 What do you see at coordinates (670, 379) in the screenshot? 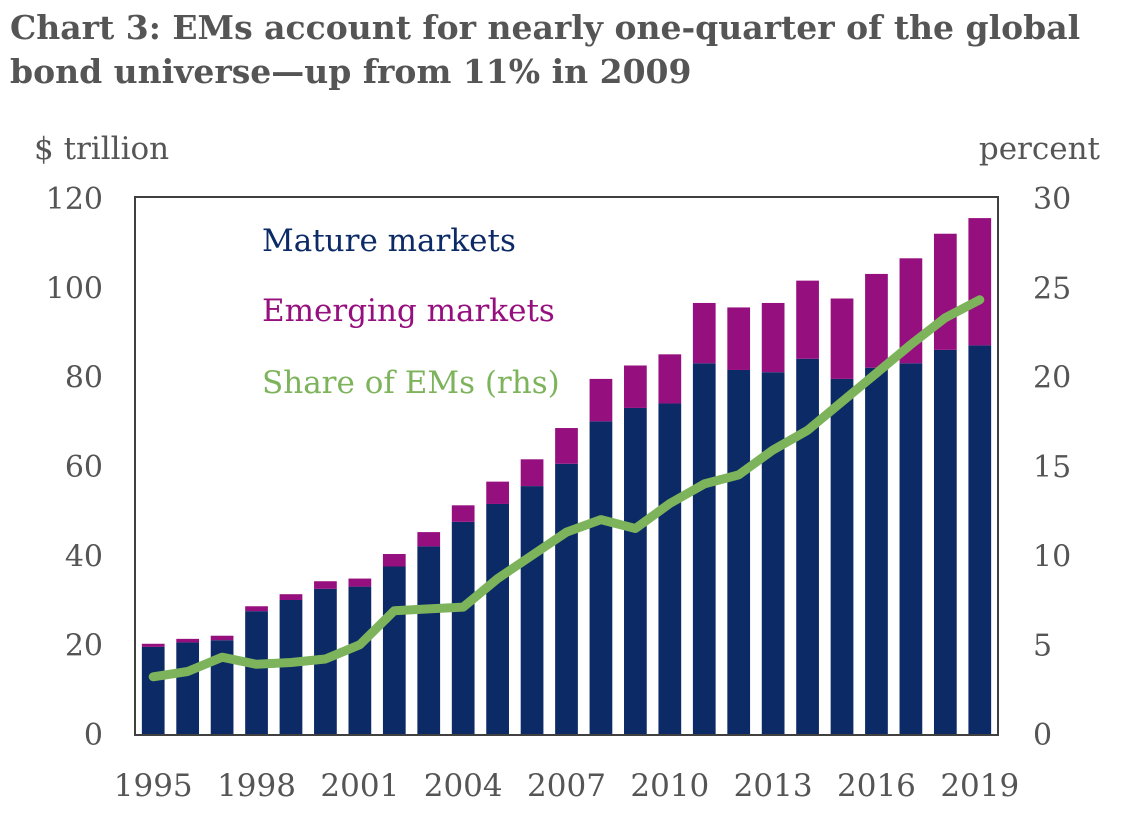
I see `bar-emerging-2010` at bounding box center [670, 379].